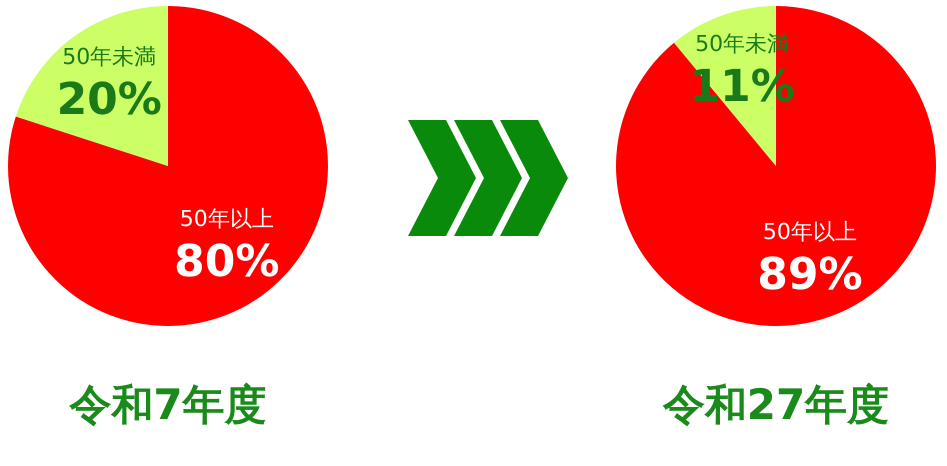 The width and height of the screenshot is (947, 466). I want to click on data-label: 20%, so click(109, 100).